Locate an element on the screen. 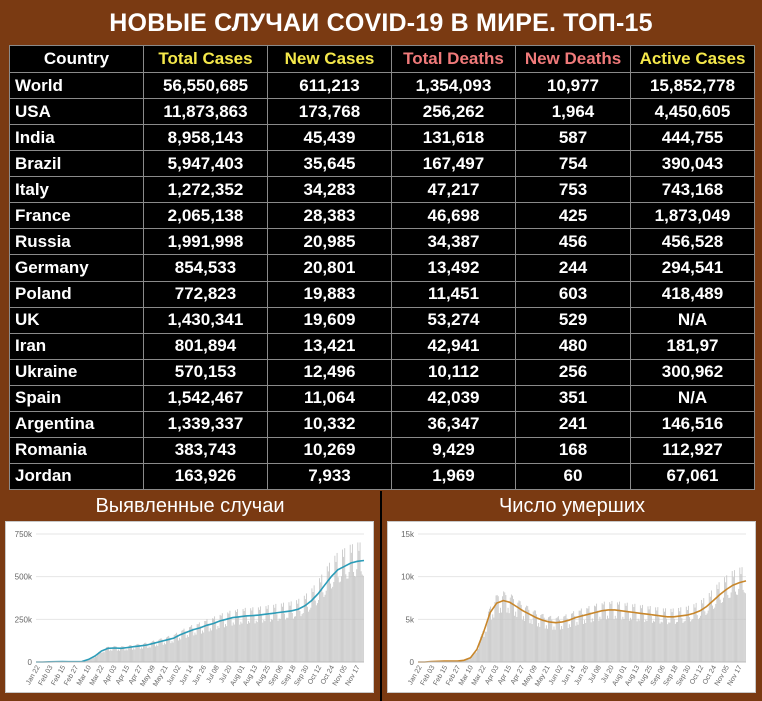  country-cell: Germany is located at coordinates (76, 268).